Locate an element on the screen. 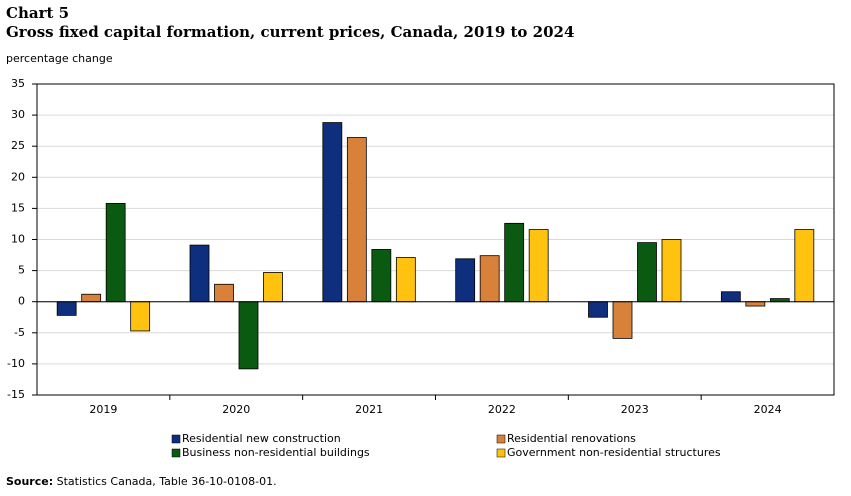  y-tick-label: 10 is located at coordinates (18, 239).